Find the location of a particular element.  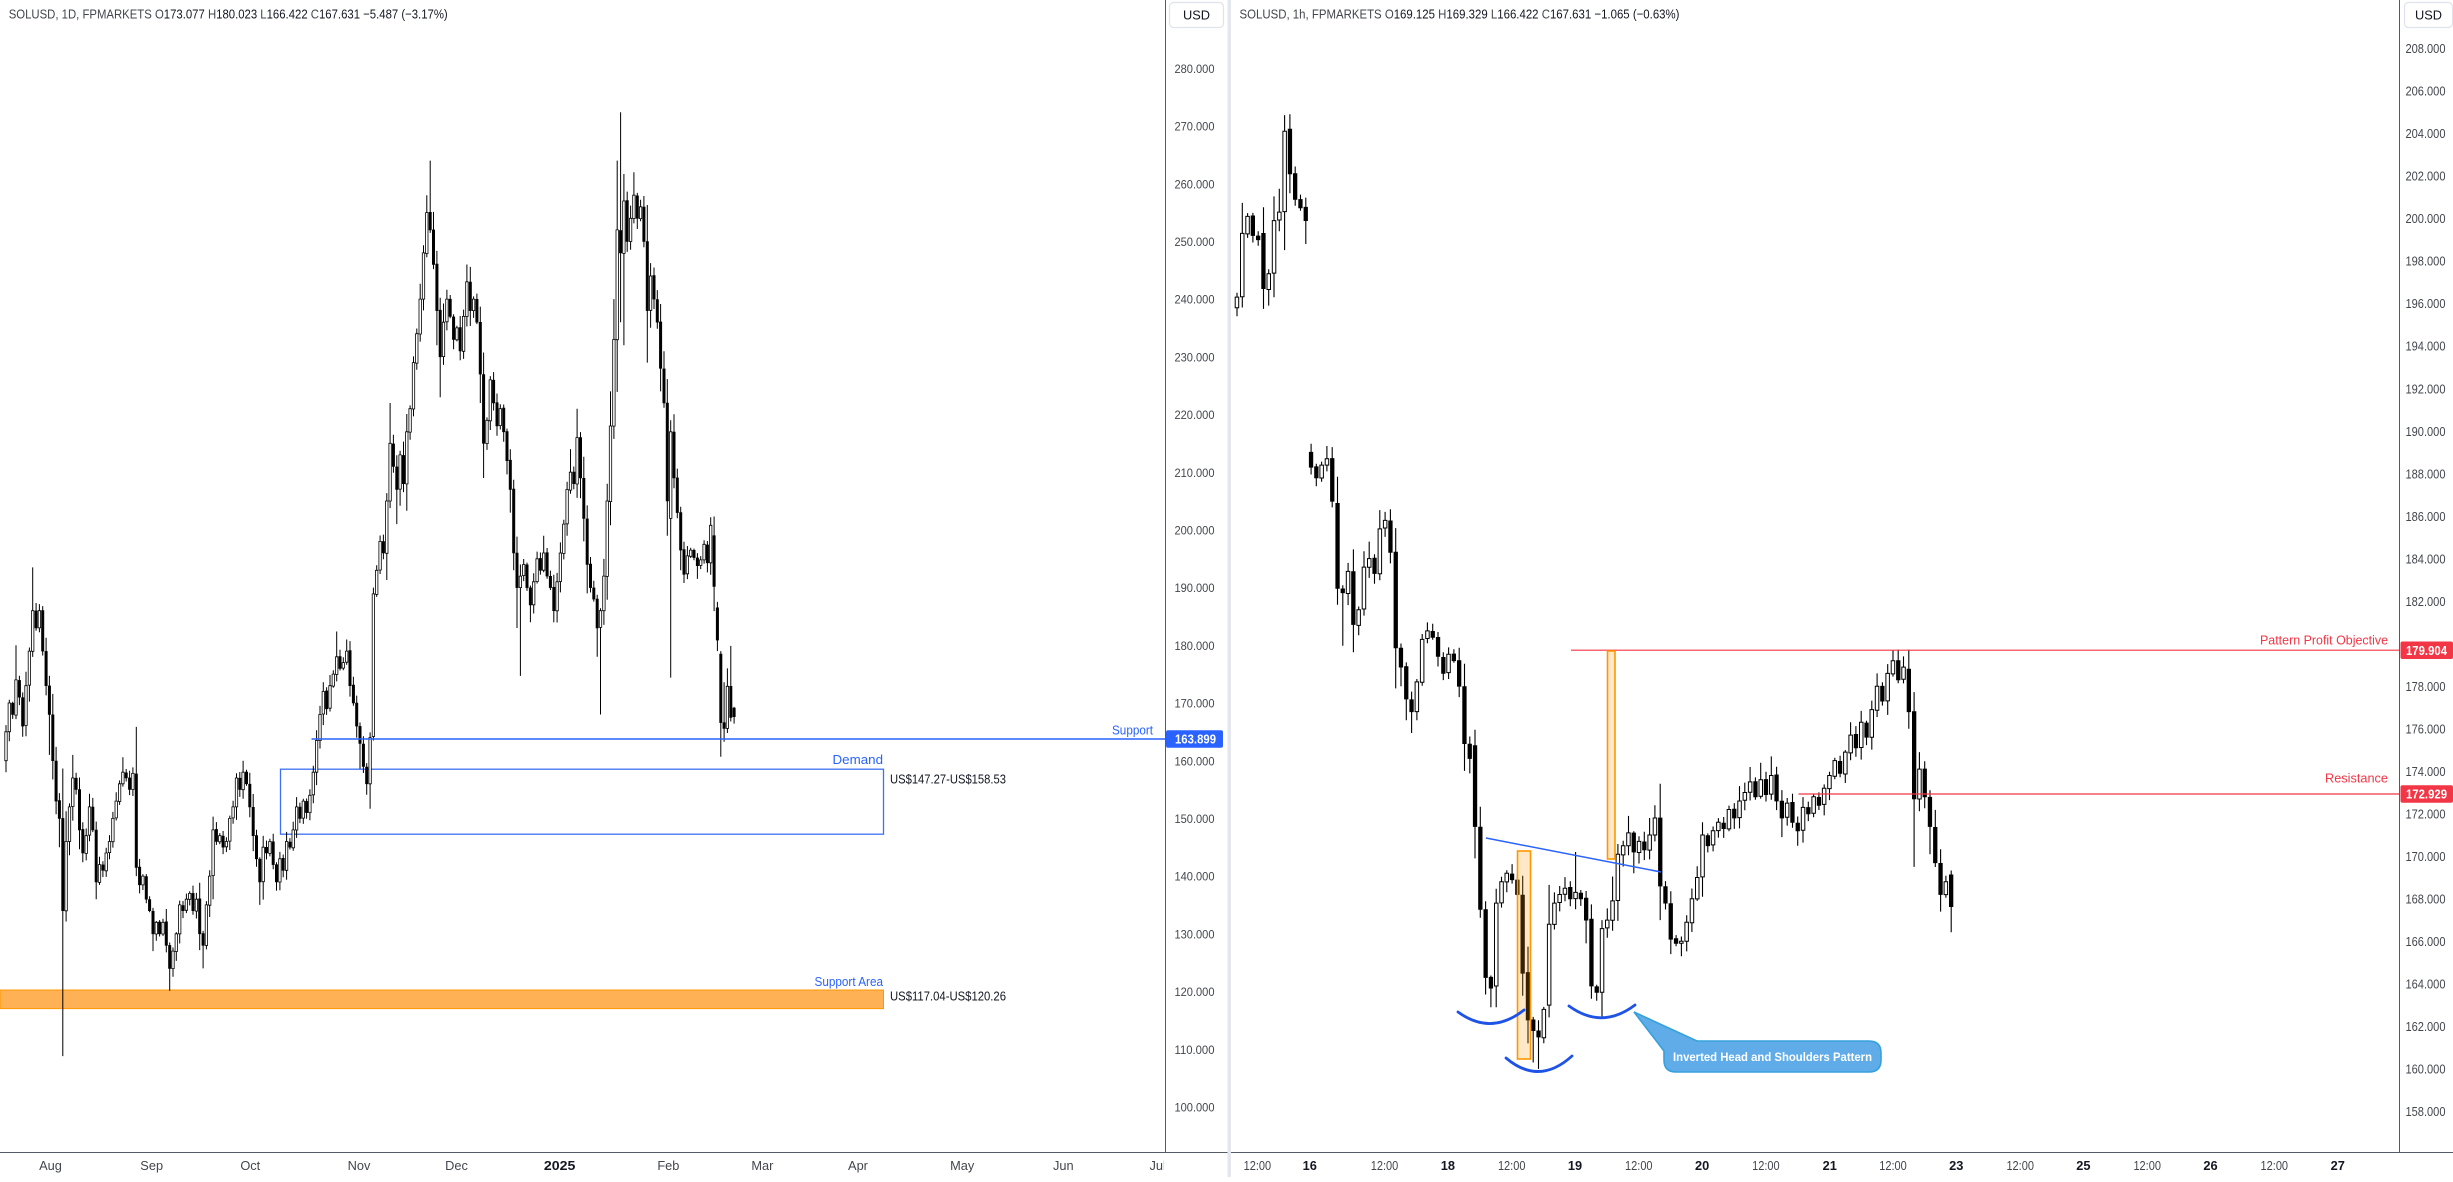

svg-text: 204.000 is located at coordinates (2426, 133).